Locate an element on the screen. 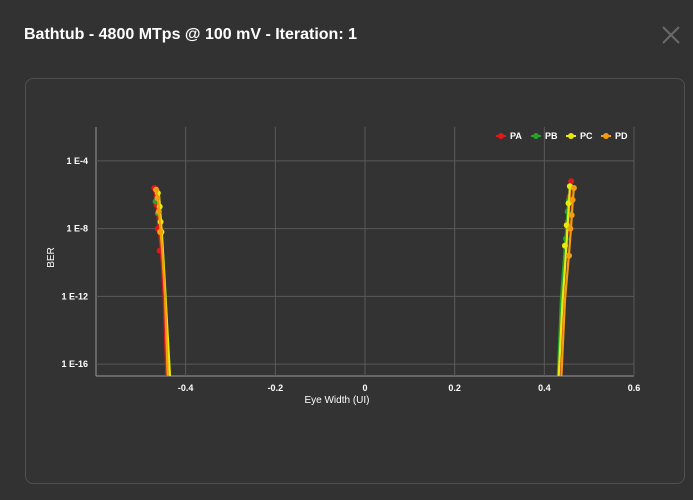  legend-label-pa: PA is located at coordinates (516, 136).